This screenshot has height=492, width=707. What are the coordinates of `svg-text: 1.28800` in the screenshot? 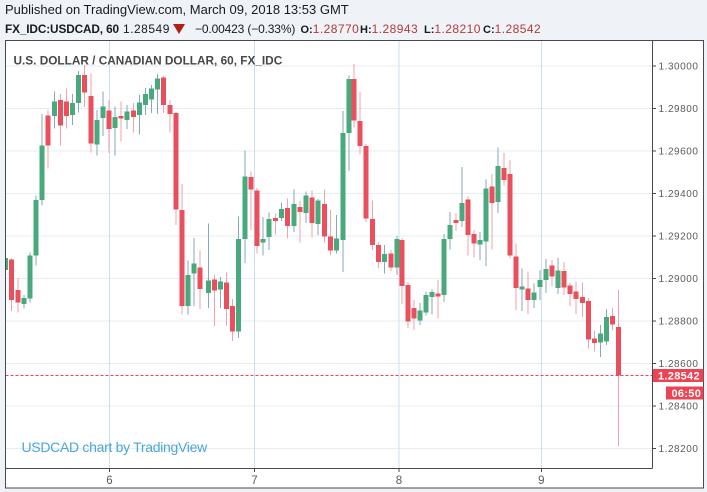 It's located at (679, 322).